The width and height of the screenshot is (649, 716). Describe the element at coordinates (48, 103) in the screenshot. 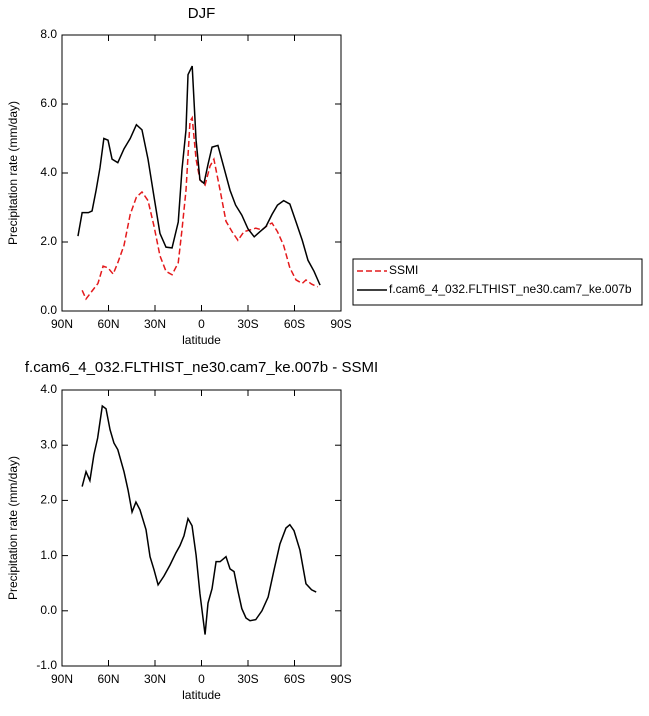

I see `y-tick-label: 6.0` at that location.